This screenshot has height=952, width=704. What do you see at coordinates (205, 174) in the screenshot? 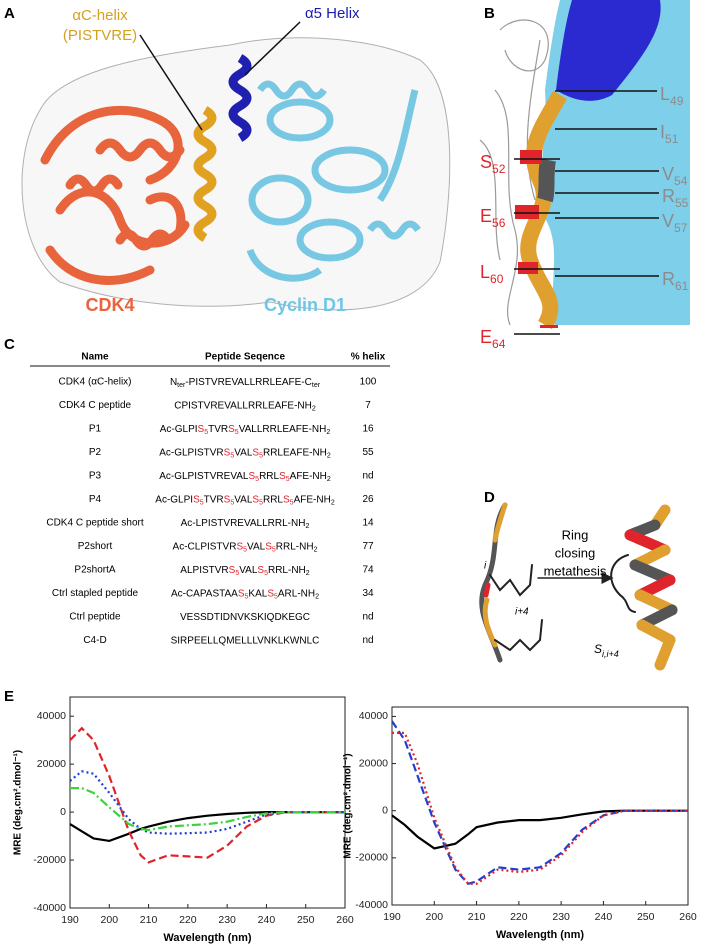
I see `alpha-c-helix-ribbon` at bounding box center [205, 174].